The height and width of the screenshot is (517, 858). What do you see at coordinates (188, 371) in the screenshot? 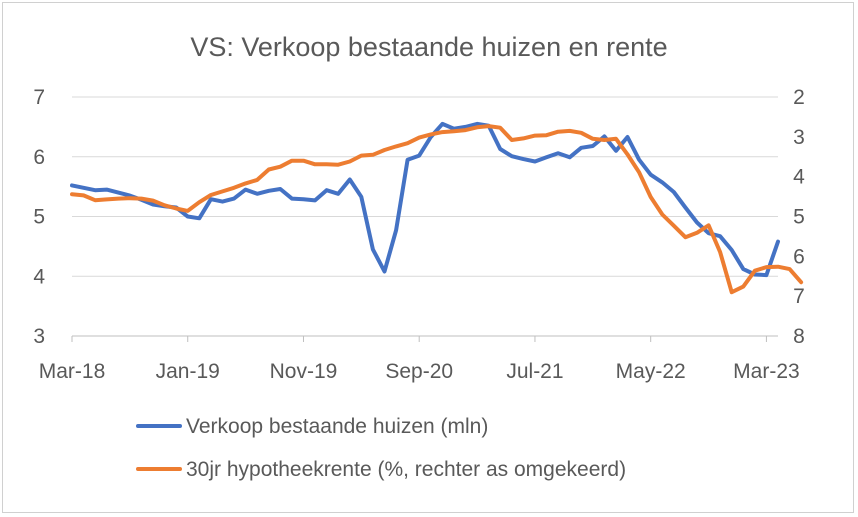
I see `x-tick-label: Jan-19` at bounding box center [188, 371].